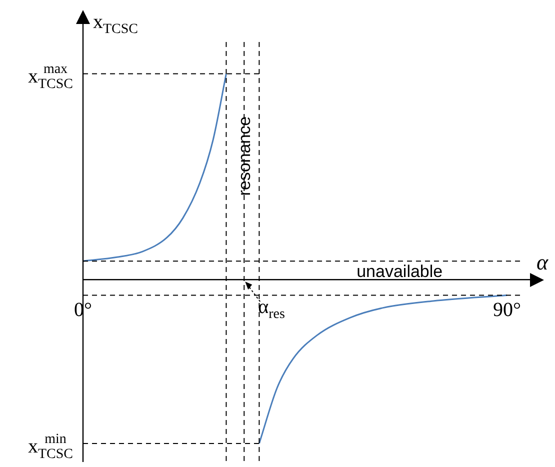 This screenshot has height=467, width=555. What do you see at coordinates (271, 309) in the screenshot?
I see `ref-line-label: α$_{res}$` at bounding box center [271, 309].